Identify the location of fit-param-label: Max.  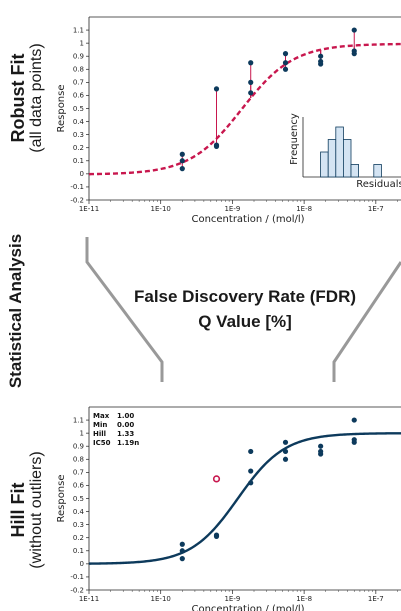
(101, 416).